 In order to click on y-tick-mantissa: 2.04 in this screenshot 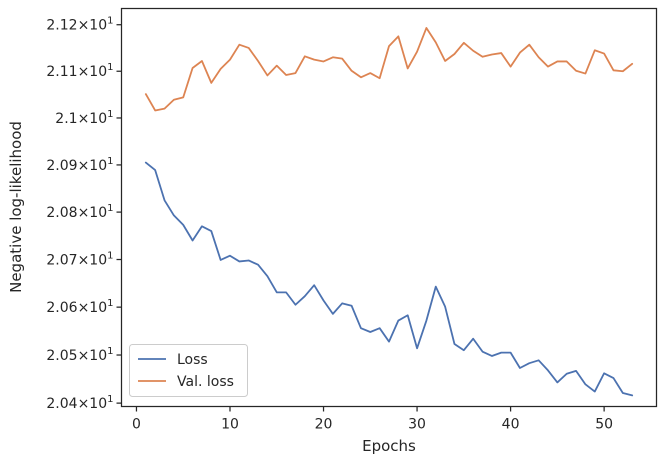, I will do `click(61, 404)`.